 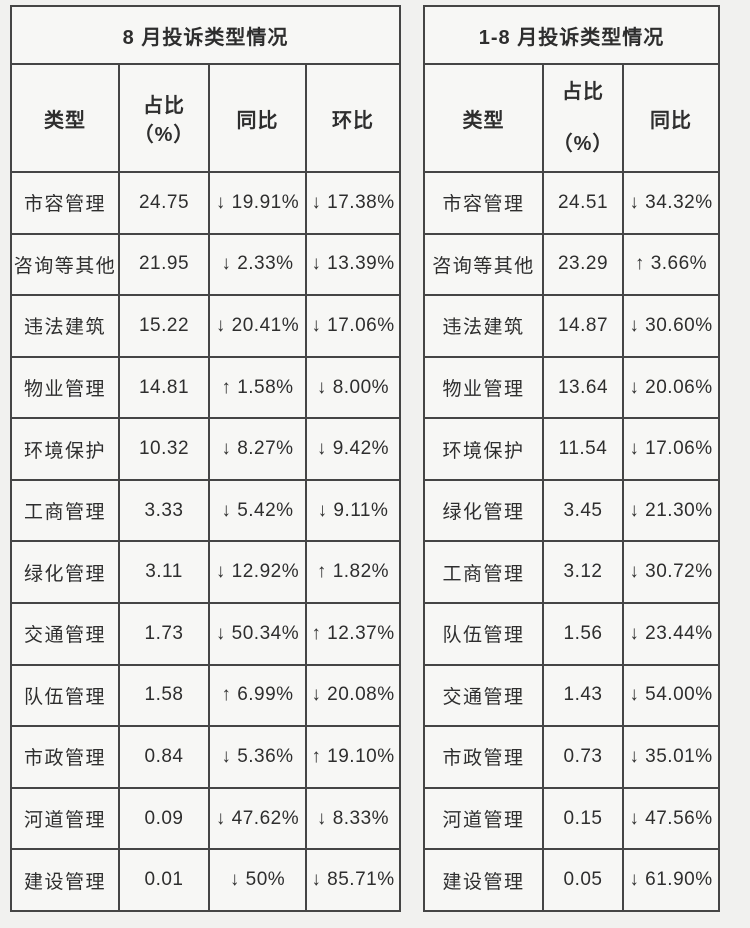 What do you see at coordinates (583, 326) in the screenshot?
I see `value-cell: 14.87` at bounding box center [583, 326].